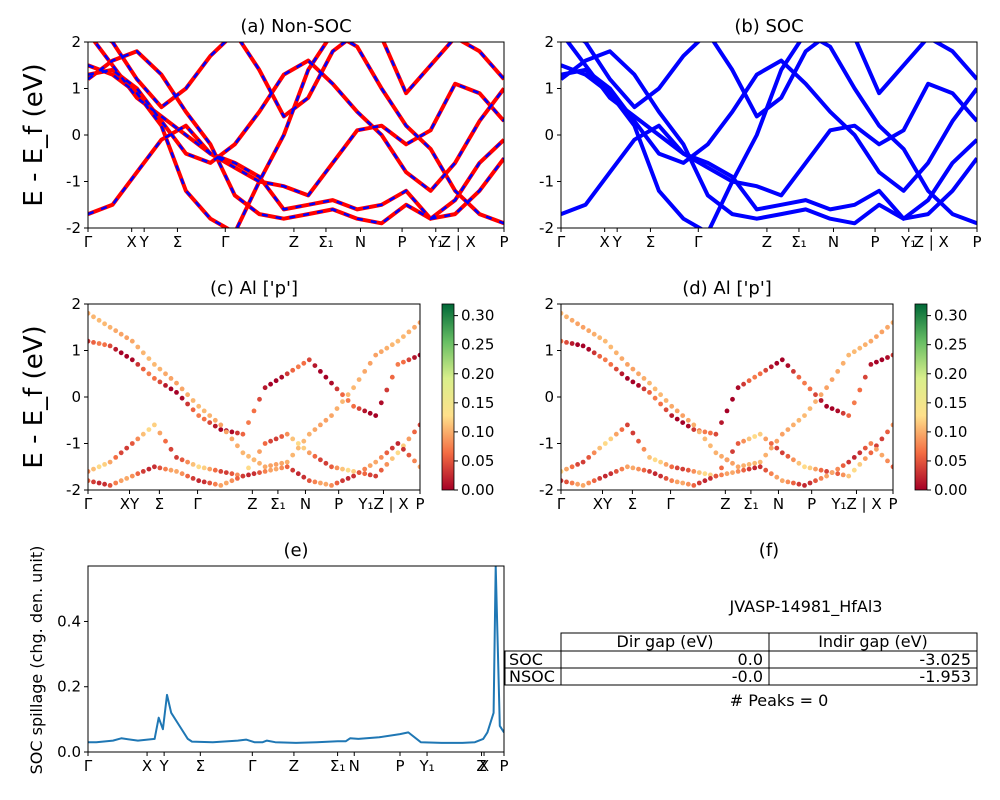 This screenshot has height=800, width=1000. Describe the element at coordinates (546, 182) in the screenshot. I see `ytick-label: -1` at that location.